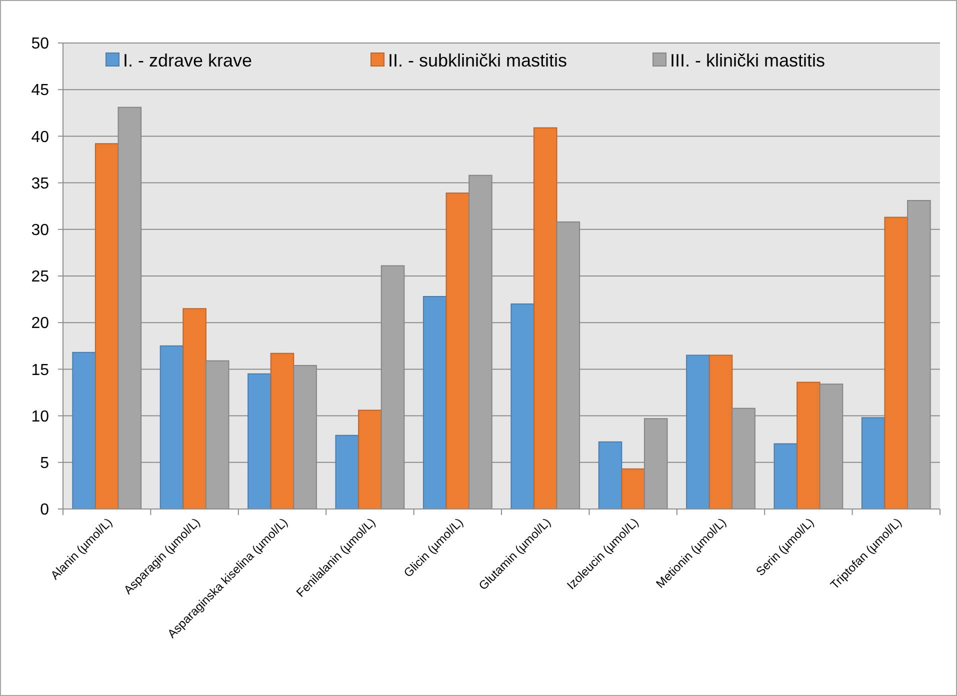 The width and height of the screenshot is (957, 696). What do you see at coordinates (40, 230) in the screenshot?
I see `y-tick-label: 30` at bounding box center [40, 230].